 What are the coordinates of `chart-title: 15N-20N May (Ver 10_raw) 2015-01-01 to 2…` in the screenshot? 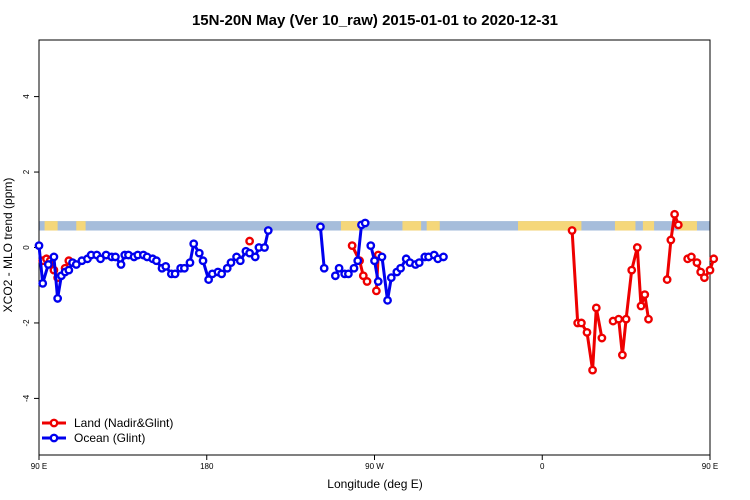 It's located at (375, 20).